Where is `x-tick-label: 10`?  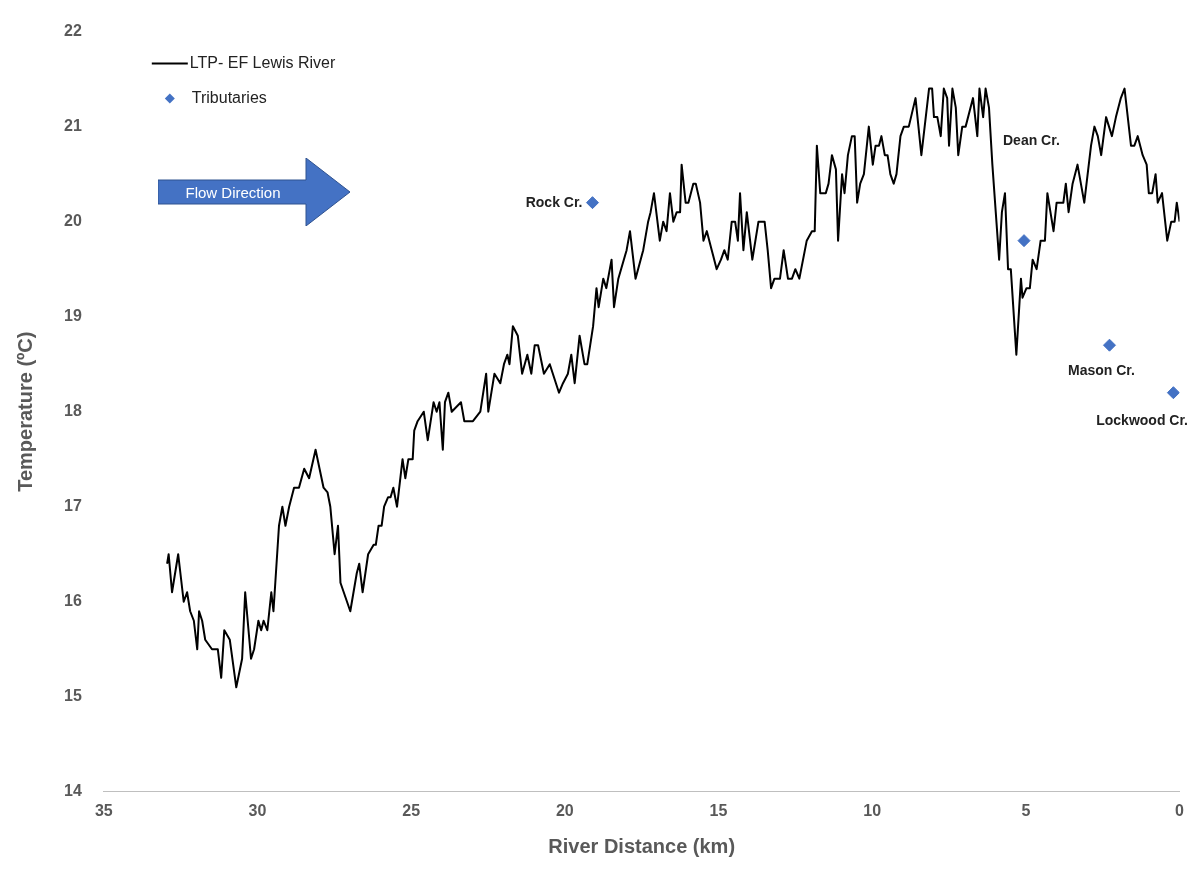
x-tick-label: 10 is located at coordinates (872, 810).